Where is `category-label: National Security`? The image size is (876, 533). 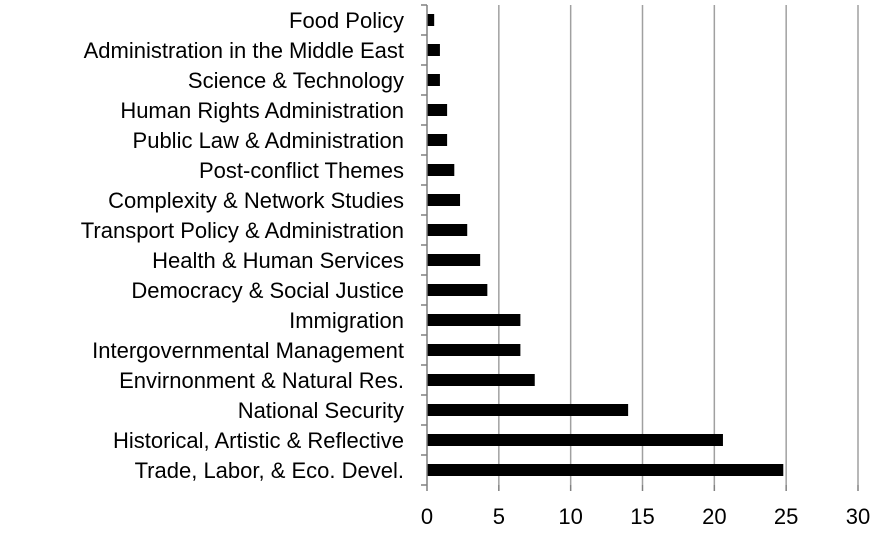 category-label: National Security is located at coordinates (321, 410).